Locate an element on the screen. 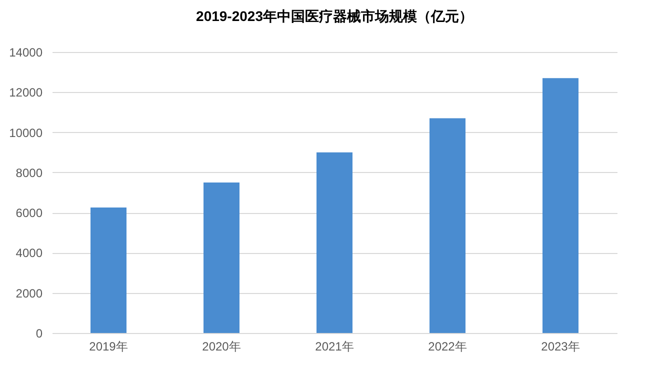 The image size is (650, 389). y-tick-label: 8000 is located at coordinates (29, 173).